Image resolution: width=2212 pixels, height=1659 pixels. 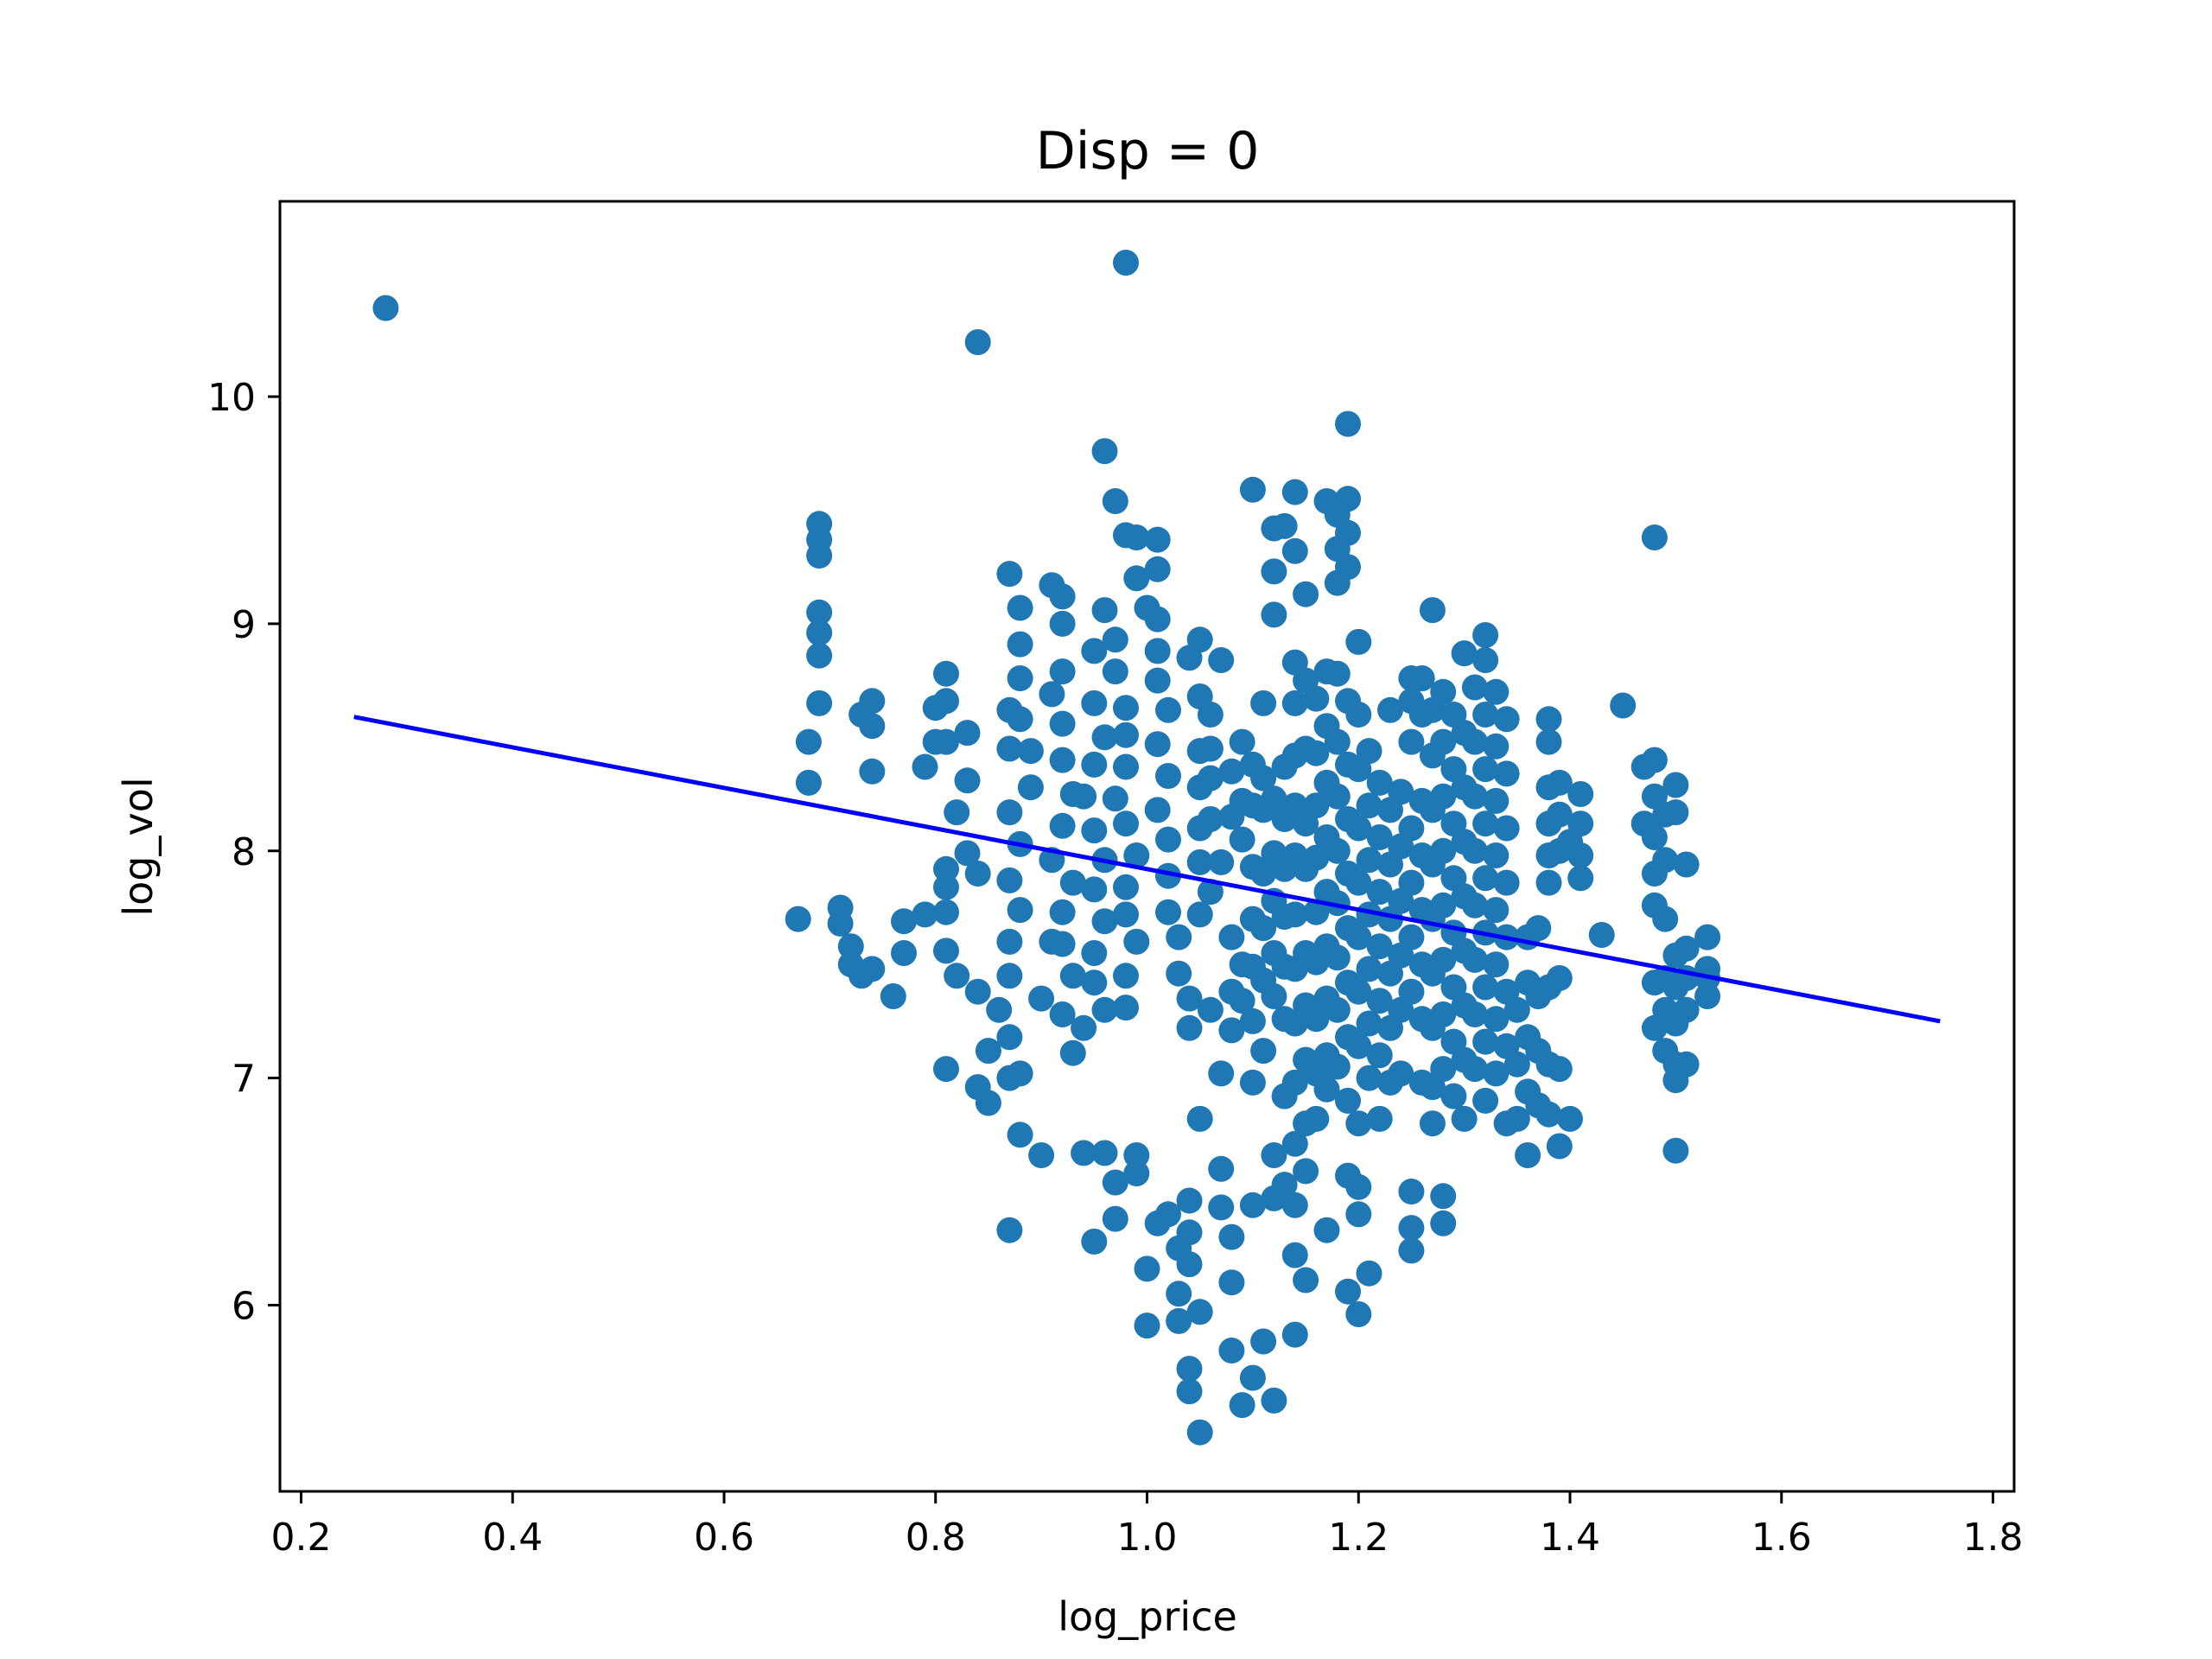 I want to click on y-axis-label: log_vol, so click(x=138, y=846).